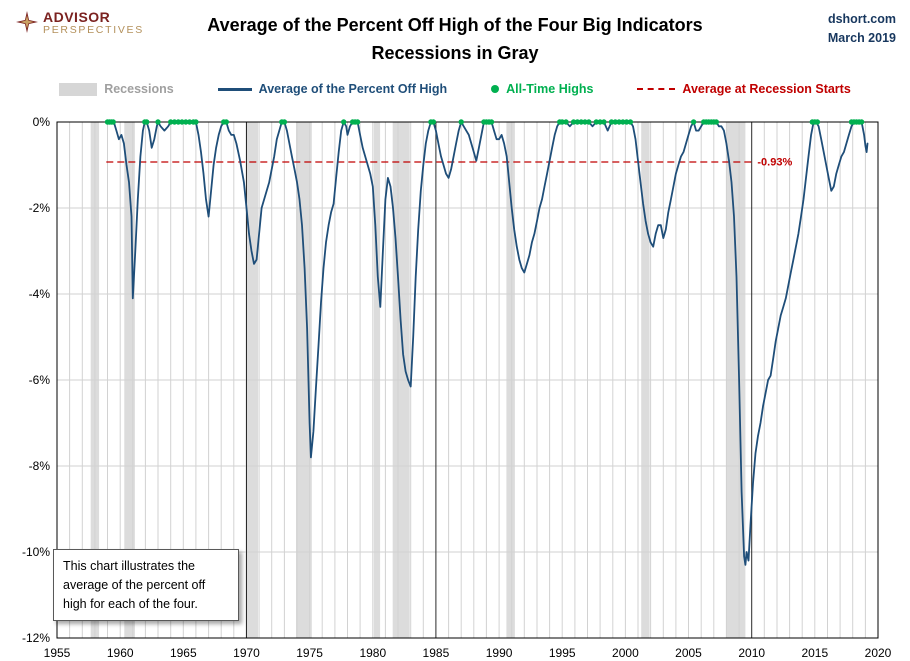 This screenshot has height=661, width=910. I want to click on x-tick-label: 1990, so click(499, 653).